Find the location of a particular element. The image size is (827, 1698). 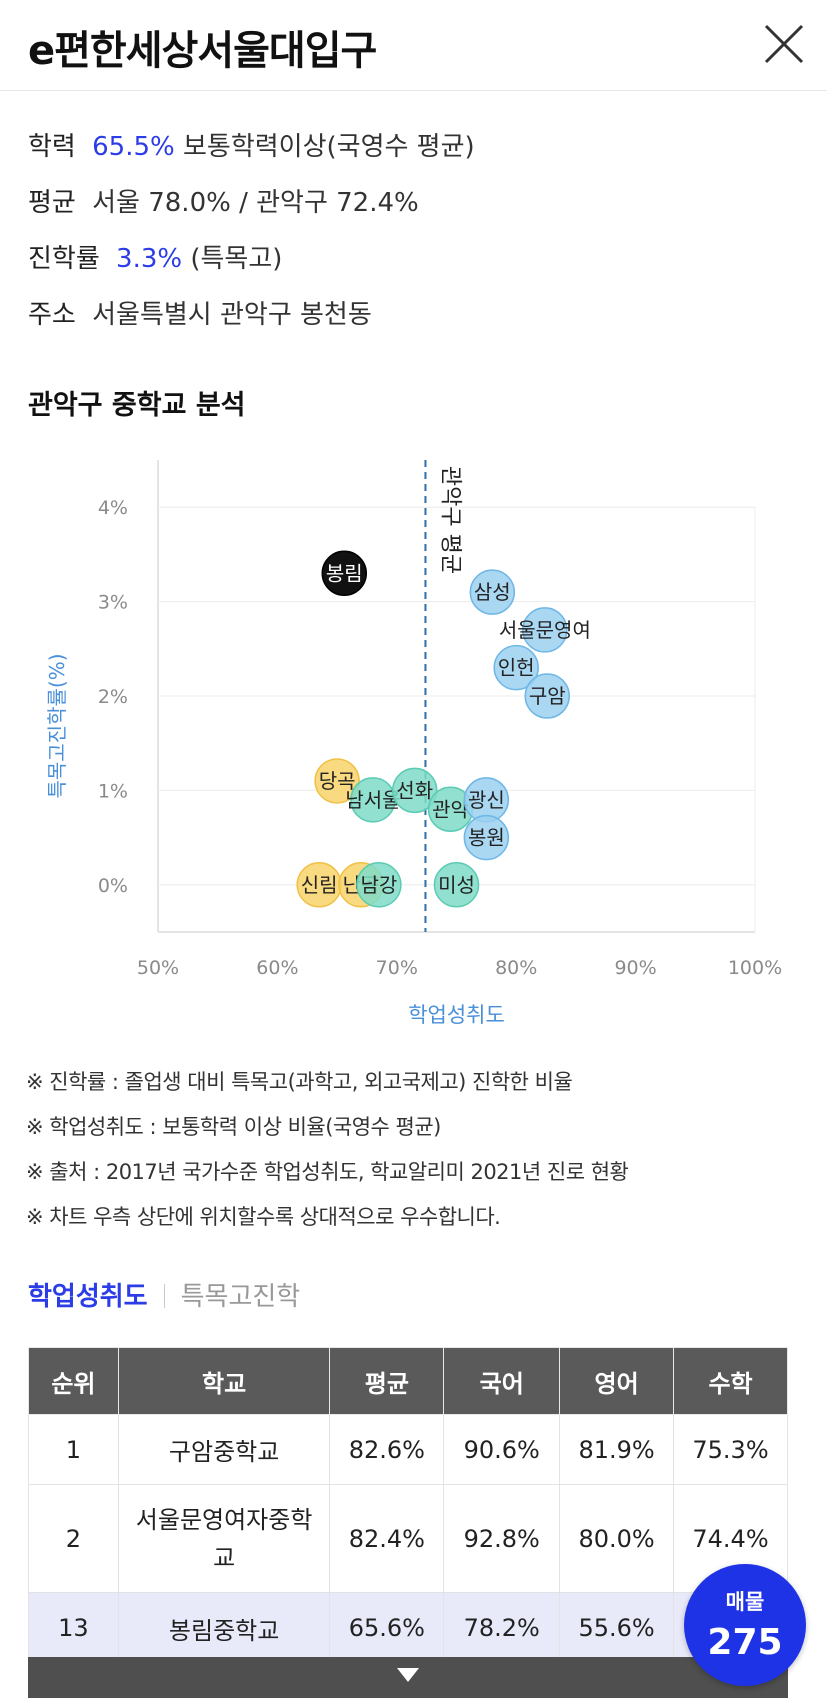

info-average: 평균 서울 78.0% / 관악구 72.4% is located at coordinates (418, 210).